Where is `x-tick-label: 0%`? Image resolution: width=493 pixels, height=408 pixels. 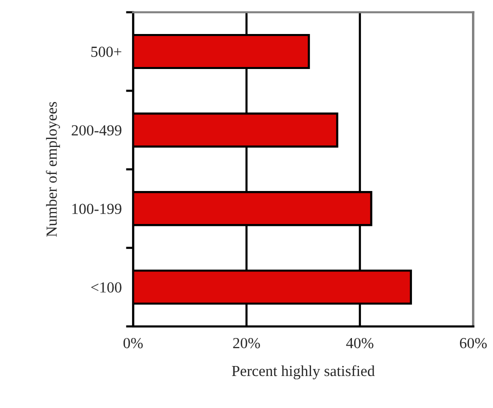
x-tick-label: 0% is located at coordinates (133, 343).